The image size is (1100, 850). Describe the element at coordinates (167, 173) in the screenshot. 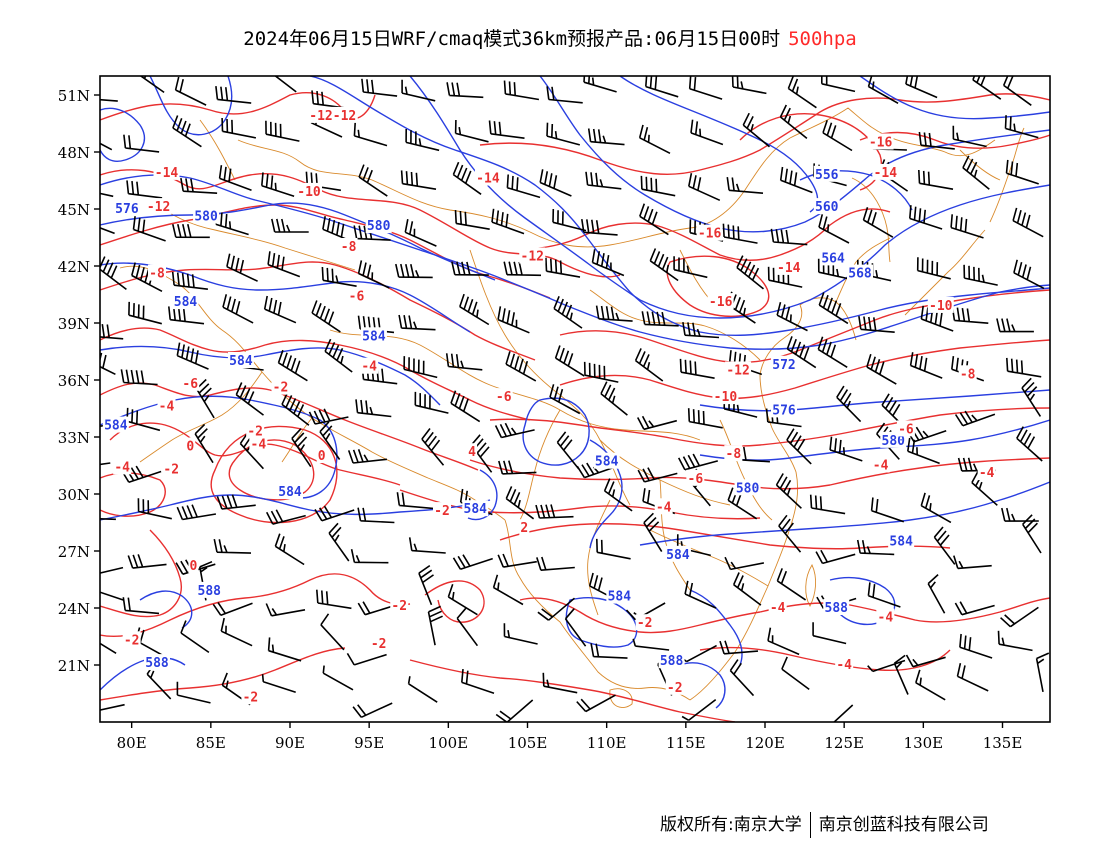

I see `temperature-contour-label: -14` at that location.